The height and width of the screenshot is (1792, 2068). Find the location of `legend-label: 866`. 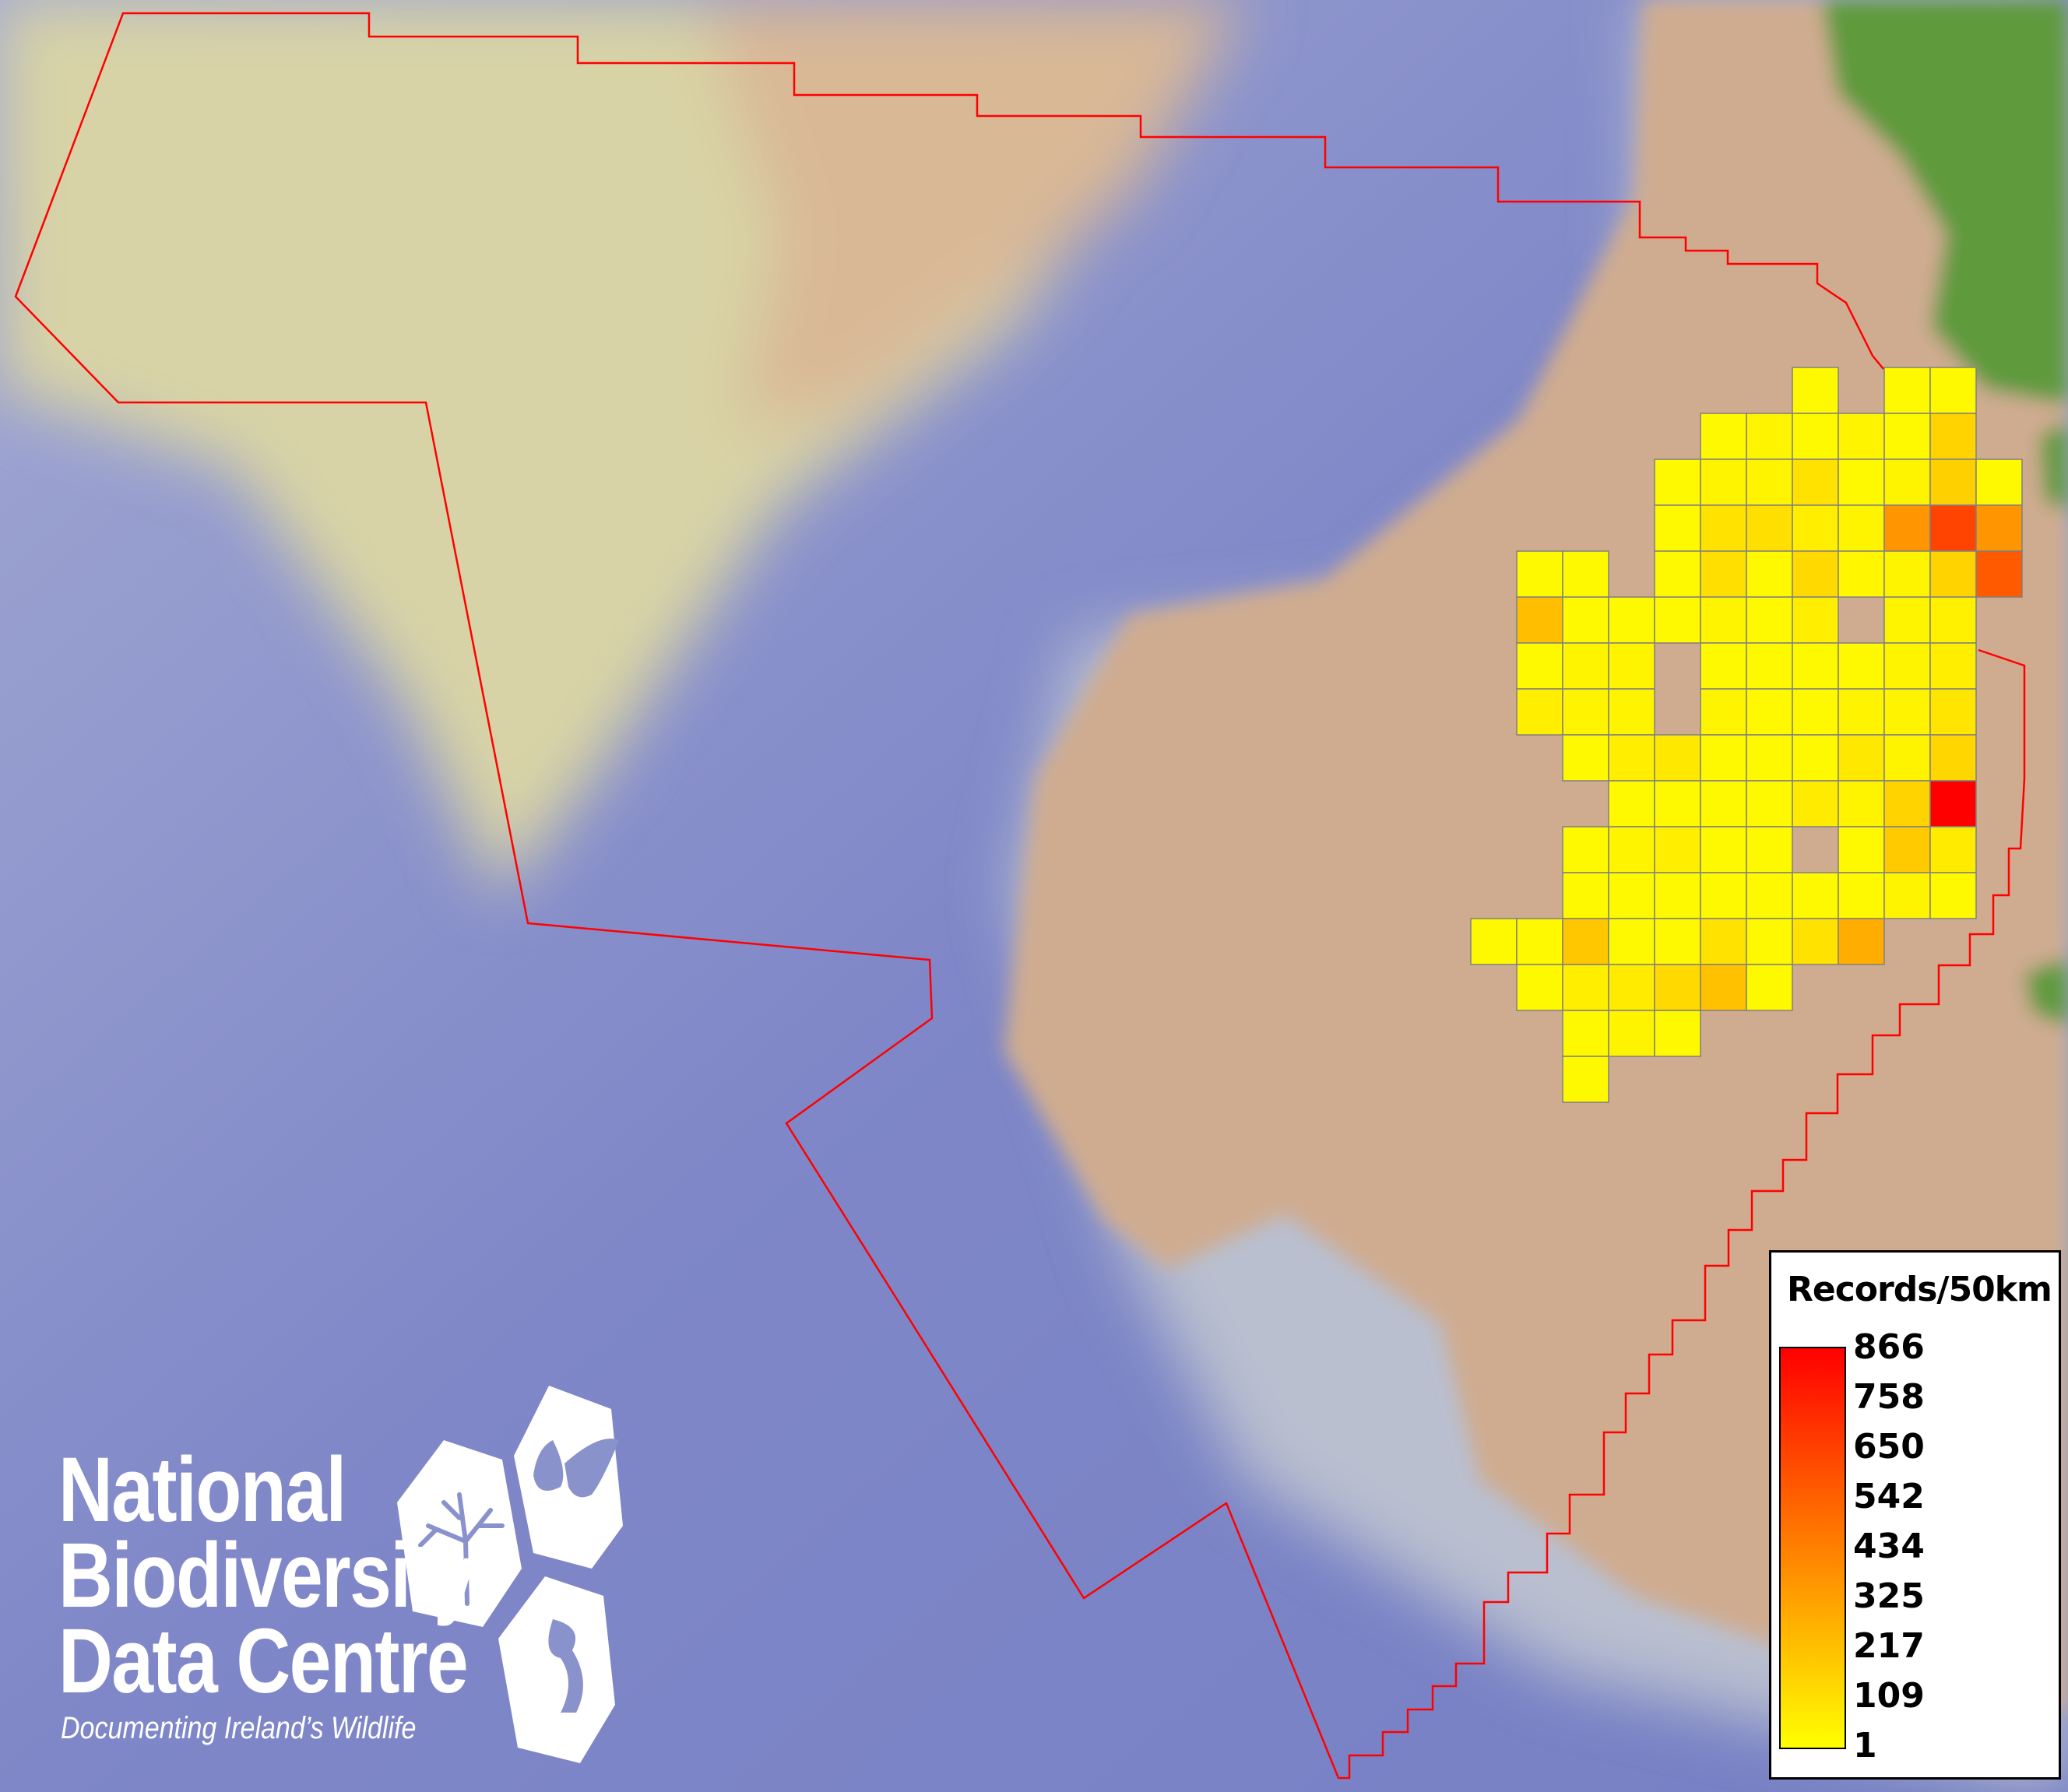

legend-label: 866 is located at coordinates (1889, 1347).